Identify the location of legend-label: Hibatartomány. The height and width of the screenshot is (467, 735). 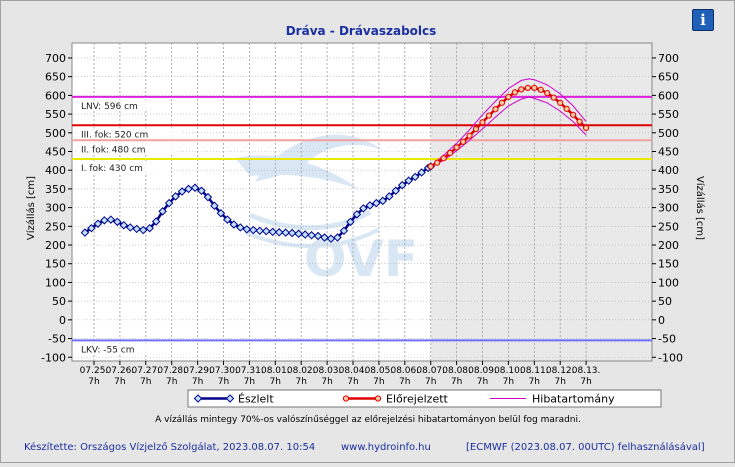
(573, 399).